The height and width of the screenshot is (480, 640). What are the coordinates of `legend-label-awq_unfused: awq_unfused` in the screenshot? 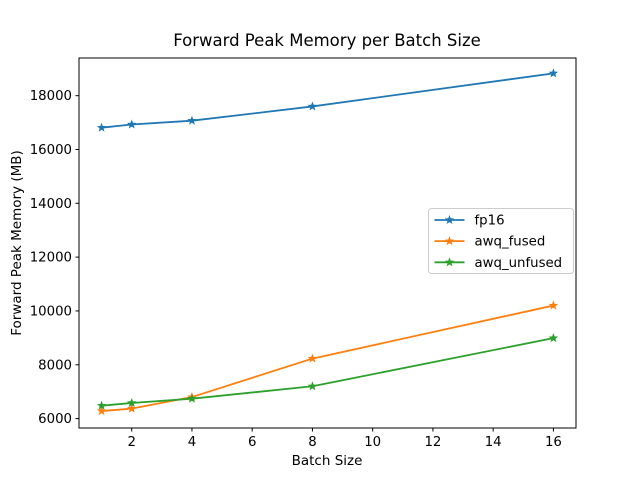 It's located at (519, 263).